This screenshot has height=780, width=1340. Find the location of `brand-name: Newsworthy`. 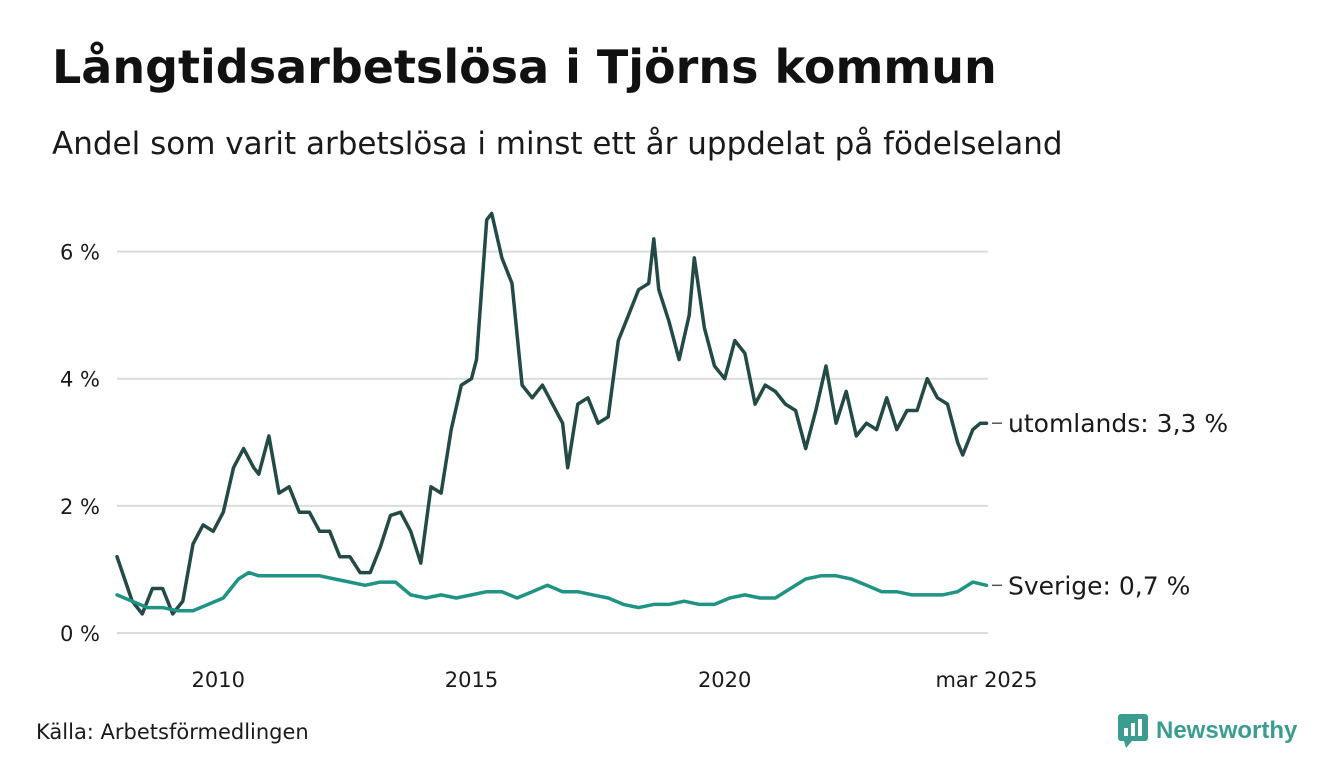

brand-name: Newsworthy is located at coordinates (1227, 730).